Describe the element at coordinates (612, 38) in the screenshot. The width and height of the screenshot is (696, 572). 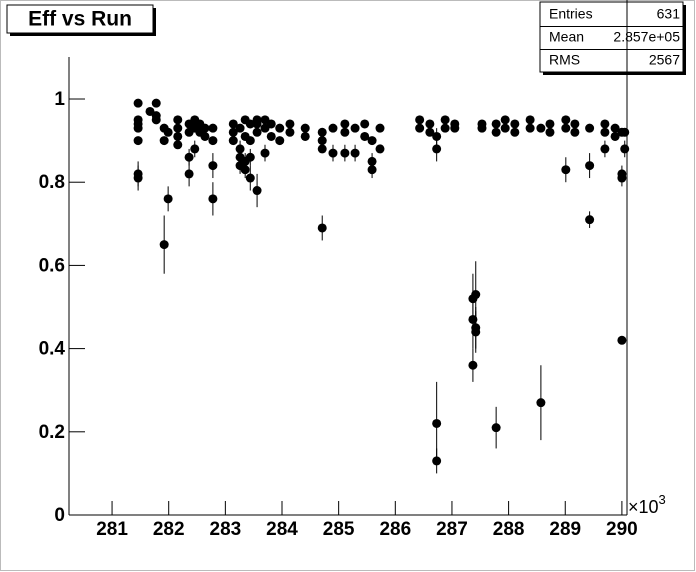
I see `stats-box` at that location.